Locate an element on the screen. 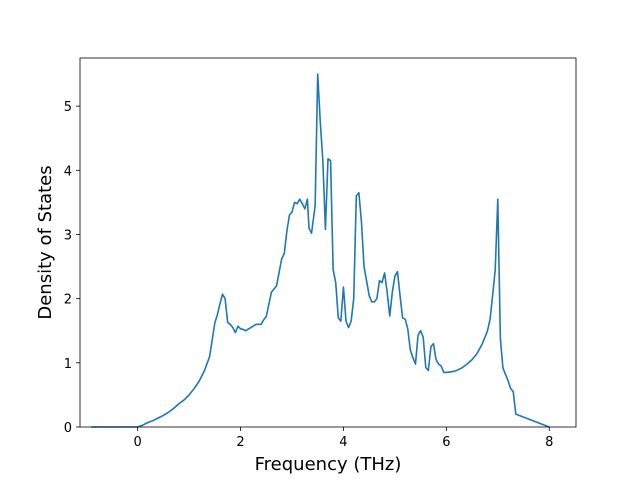 This screenshot has width=640, height=480. x-tick-label: 6 is located at coordinates (446, 442).